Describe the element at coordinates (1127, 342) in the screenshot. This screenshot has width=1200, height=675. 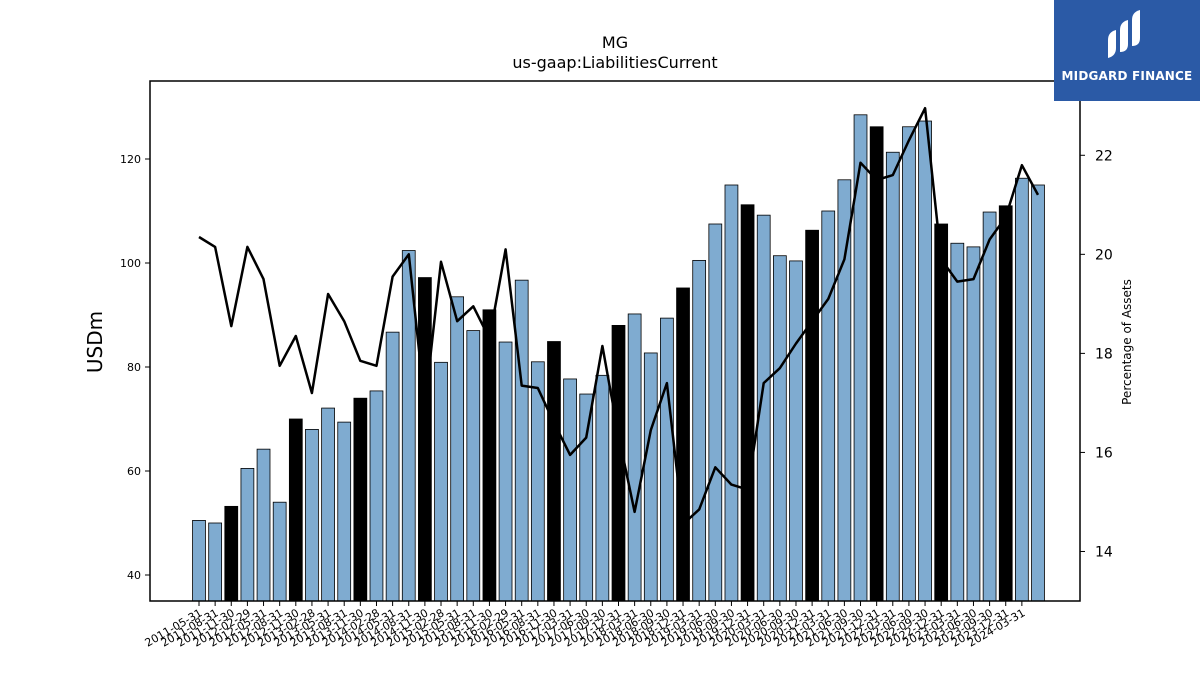
I see `y2-axis-label: Percentage of Assets` at that location.